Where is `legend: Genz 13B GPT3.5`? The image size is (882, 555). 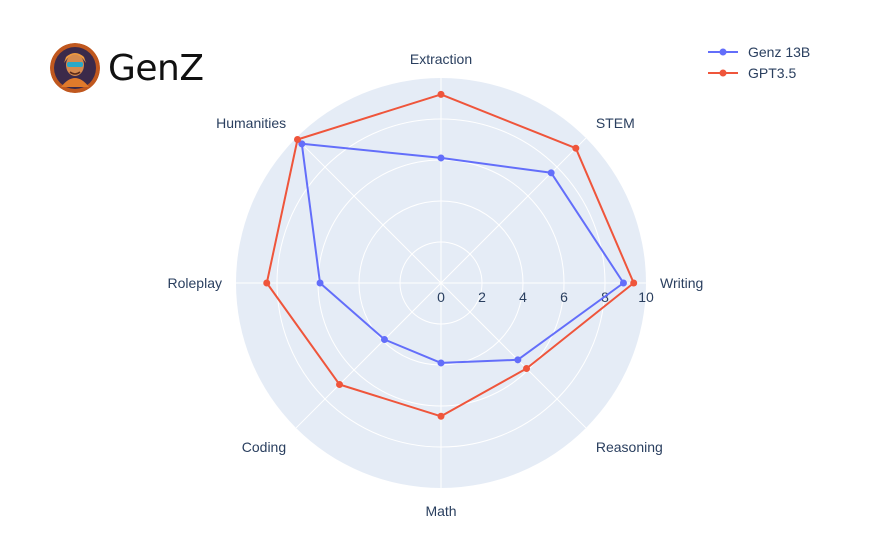
legend: Genz 13B GPT3.5 is located at coordinates (759, 62).